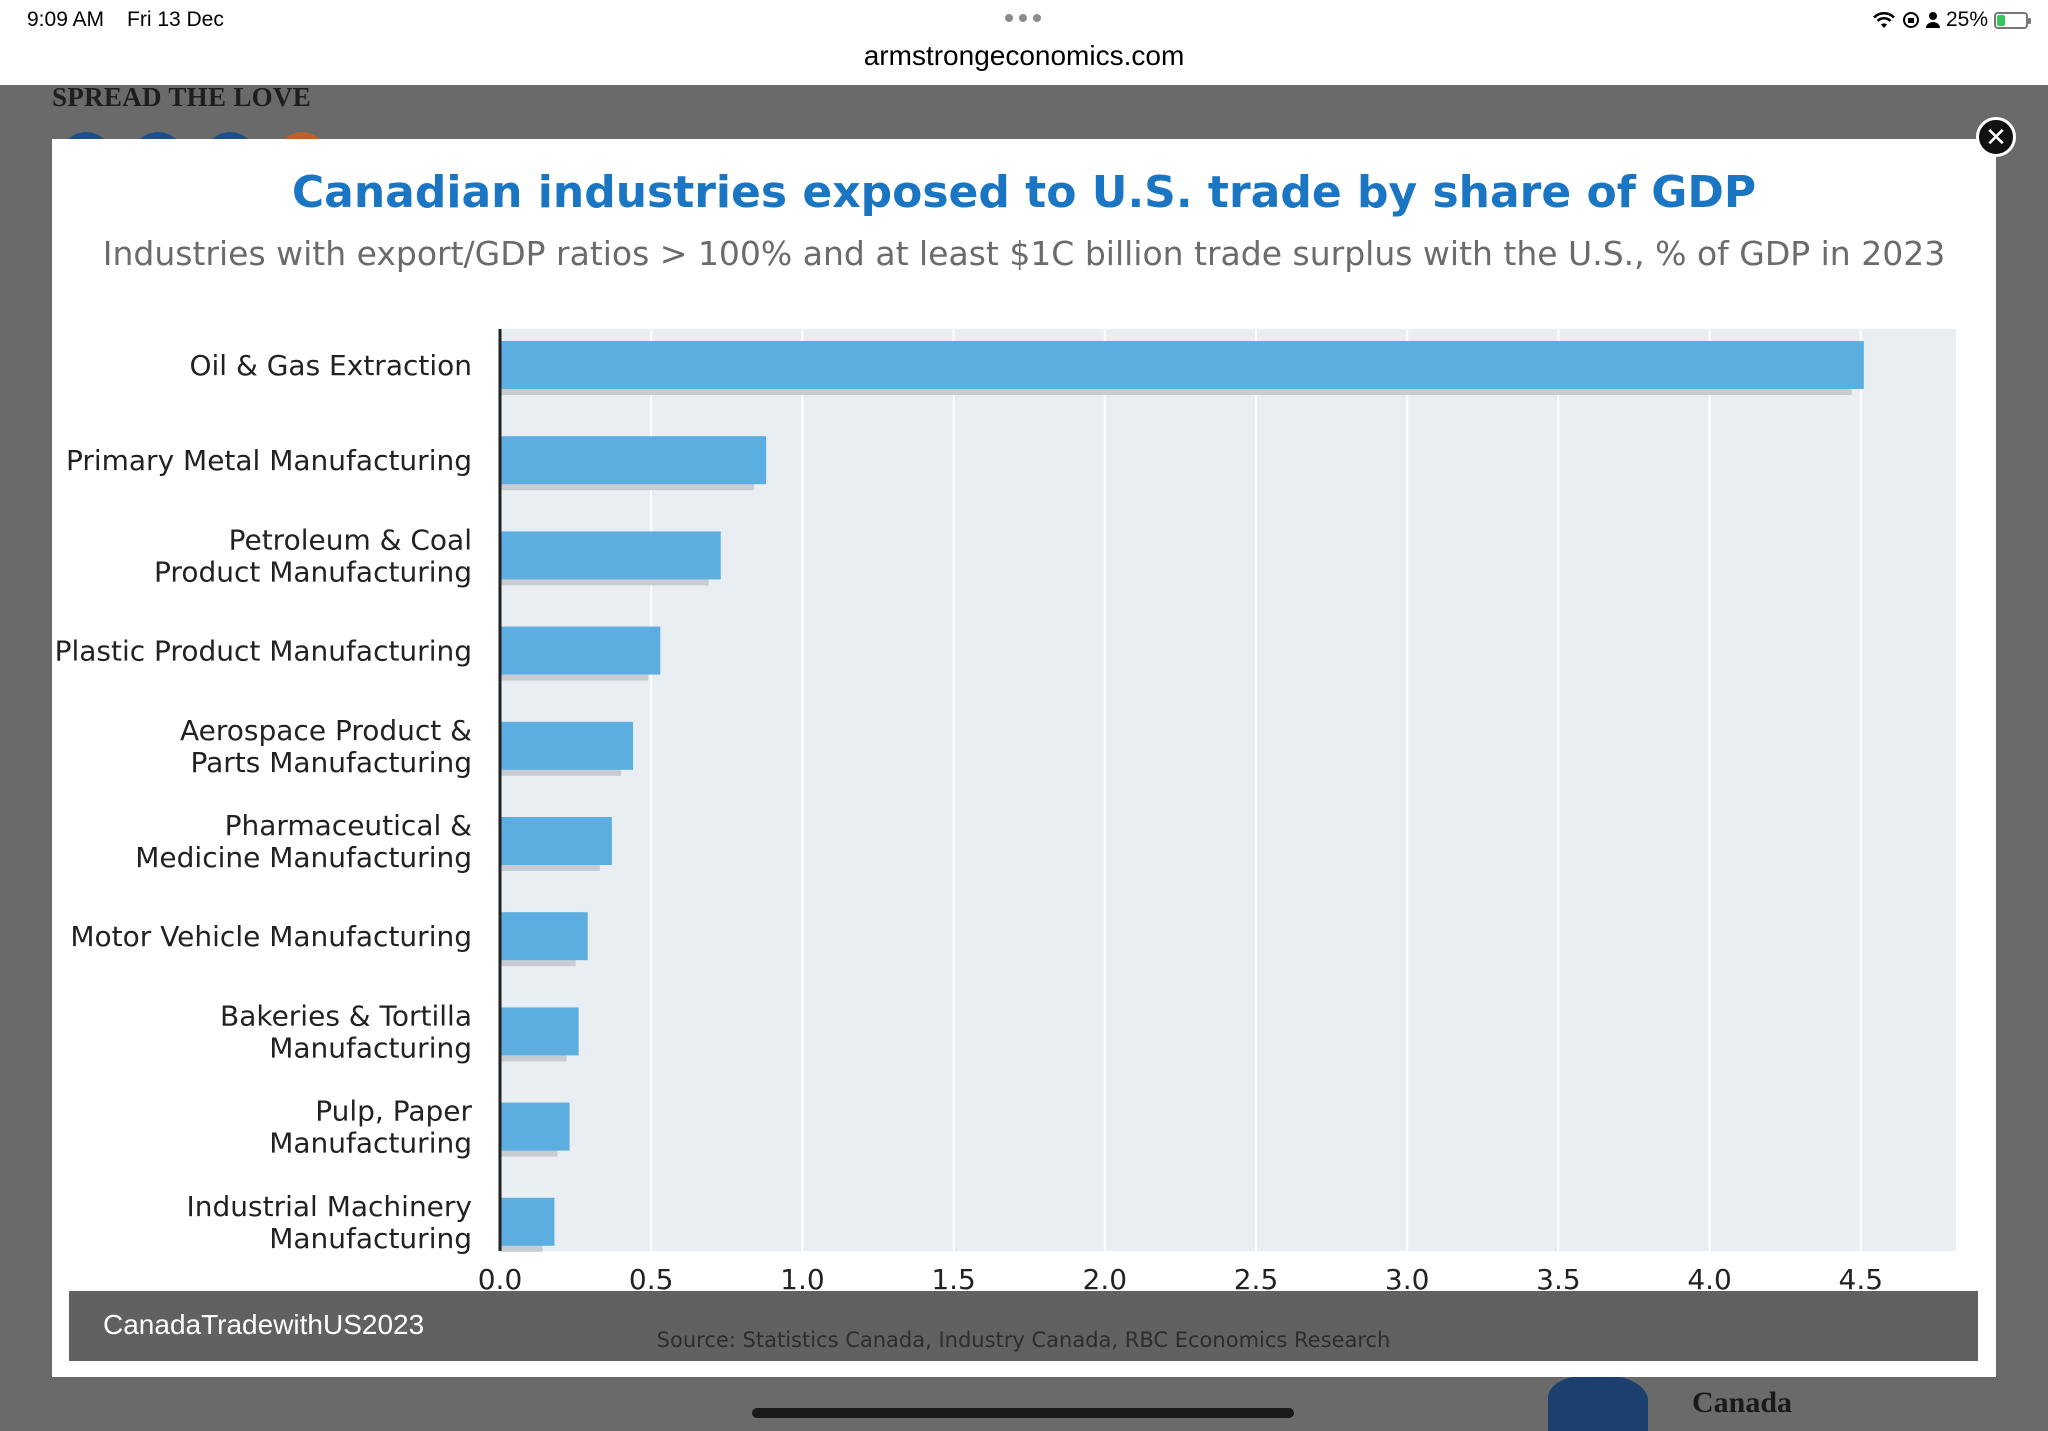  I want to click on status-date: Fri 13 Dec, so click(175, 19).